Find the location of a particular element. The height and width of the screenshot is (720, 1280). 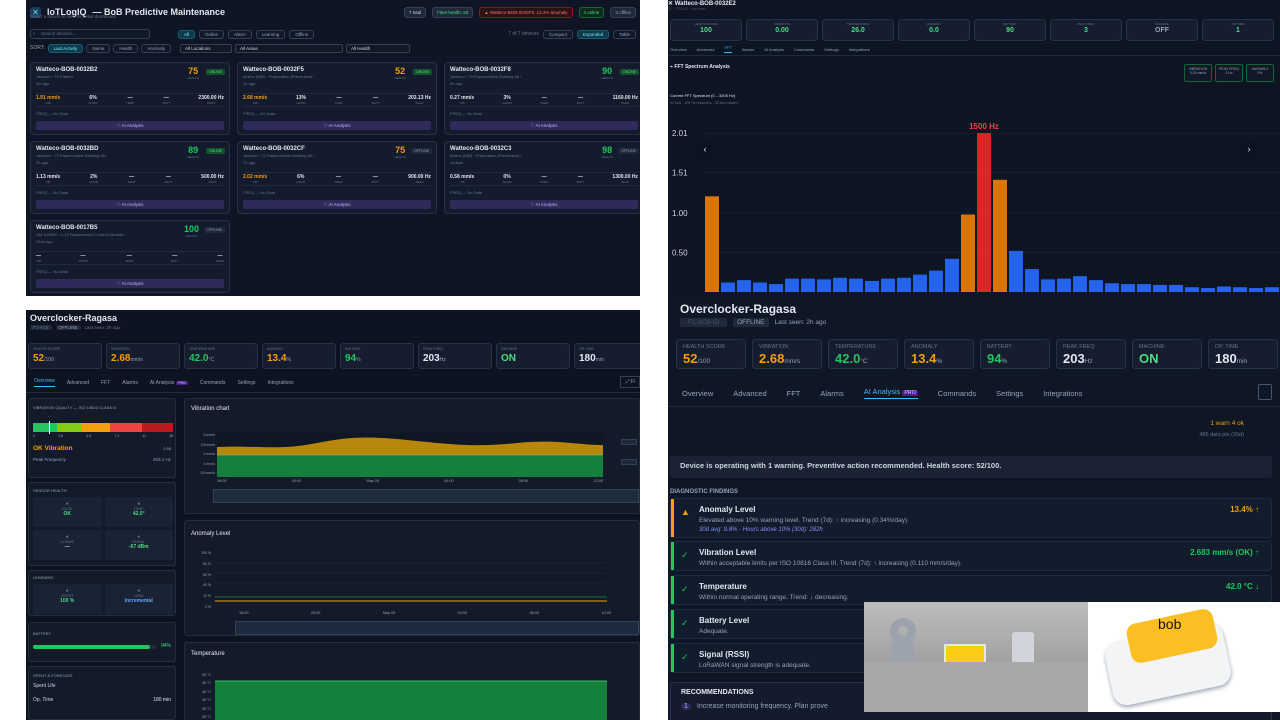

health-select: All Health is located at coordinates (377, 48).